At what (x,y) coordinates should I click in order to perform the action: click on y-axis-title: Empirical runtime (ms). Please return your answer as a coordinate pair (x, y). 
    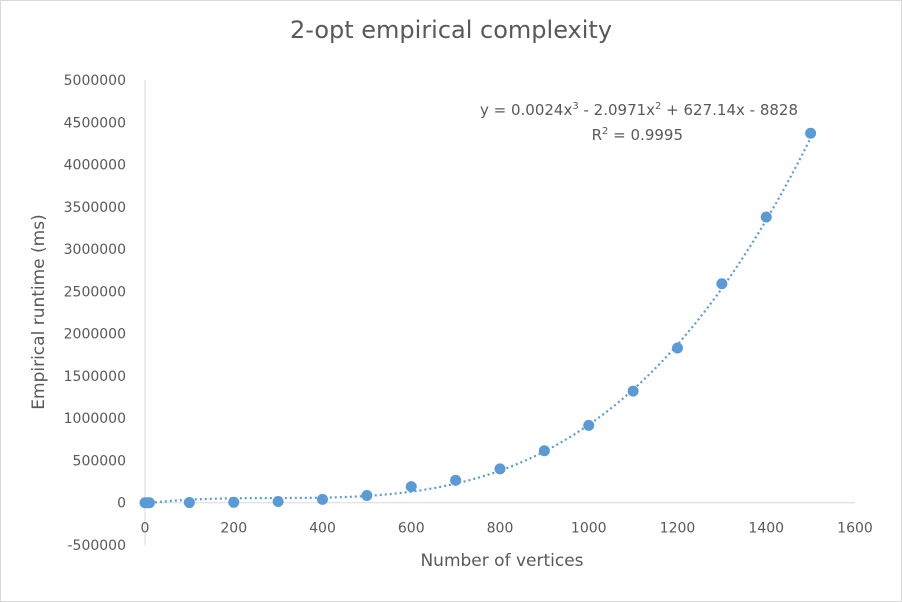
    Looking at the image, I should click on (39, 311).